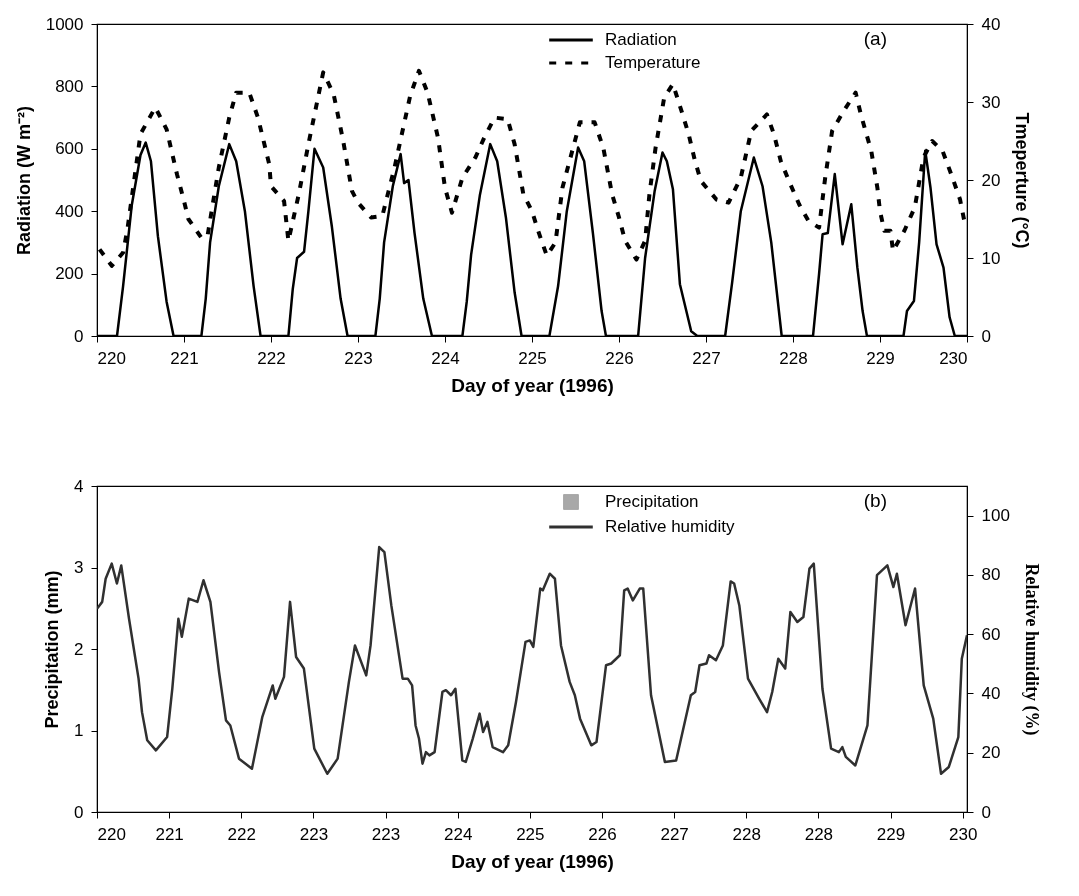  I want to click on legend-label: Radiation, so click(641, 39).